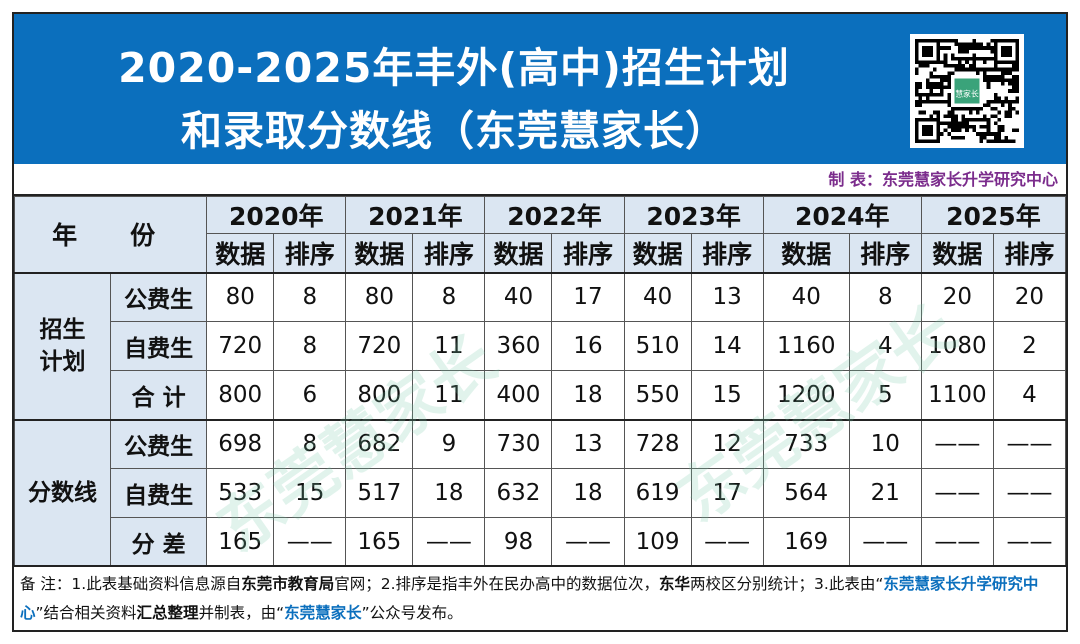 The height and width of the screenshot is (644, 1080). Describe the element at coordinates (727, 346) in the screenshot. I see `rank-cell: 14` at that location.